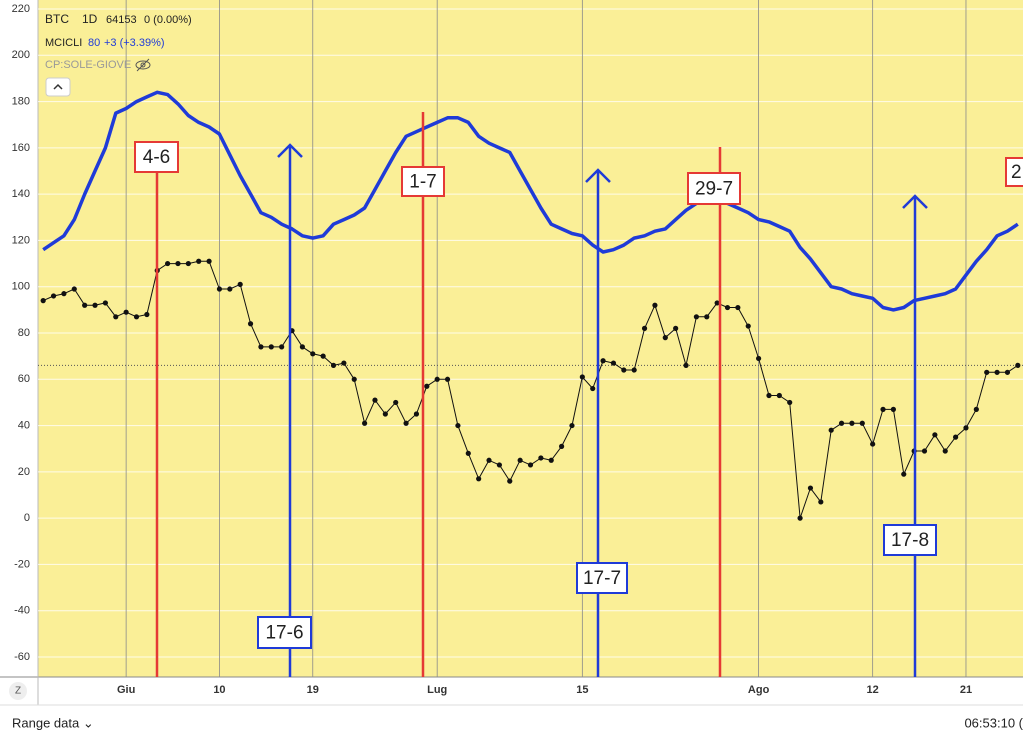 Image resolution: width=1023 pixels, height=752 pixels. I want to click on clock: 06:53:10 (, so click(993, 722).